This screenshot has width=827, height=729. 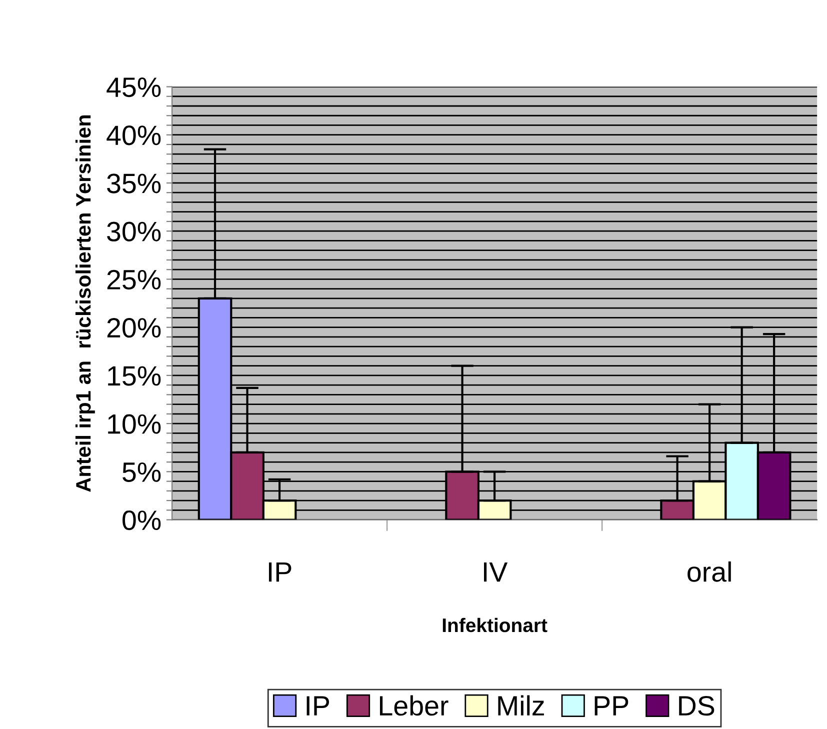 I want to click on y-tick-label: 20%, so click(x=134, y=328).